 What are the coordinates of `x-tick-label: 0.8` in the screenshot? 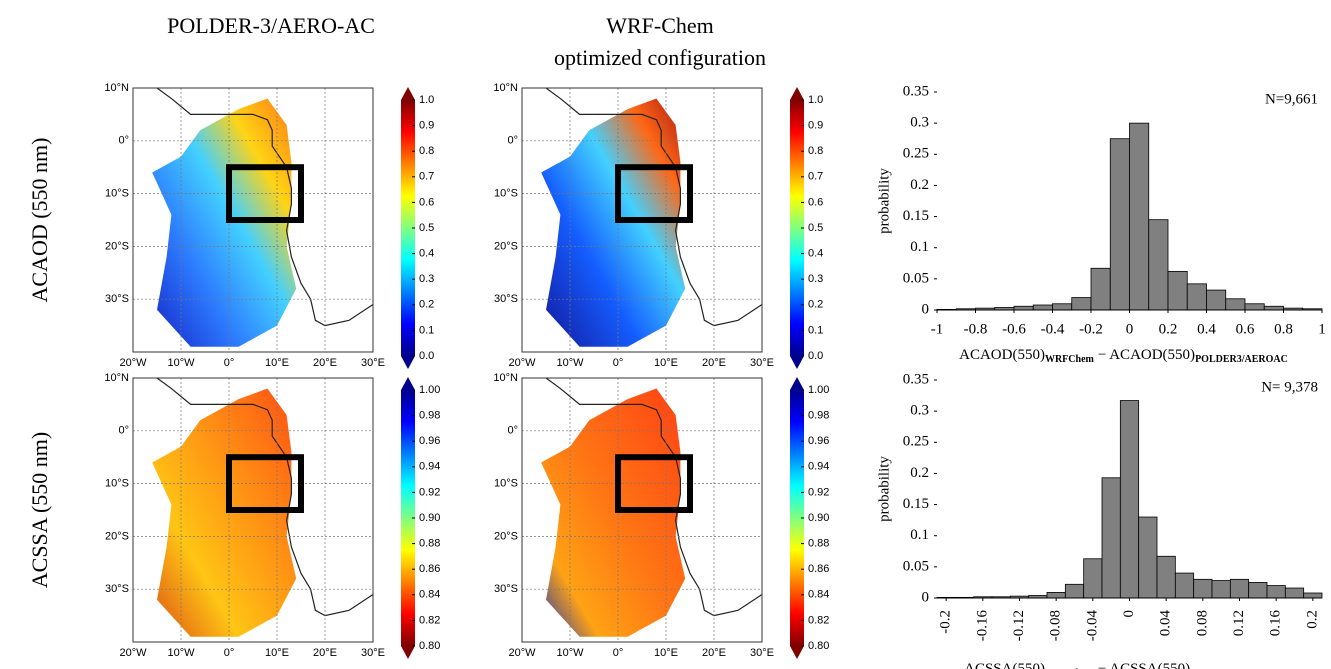 It's located at (1283, 329).